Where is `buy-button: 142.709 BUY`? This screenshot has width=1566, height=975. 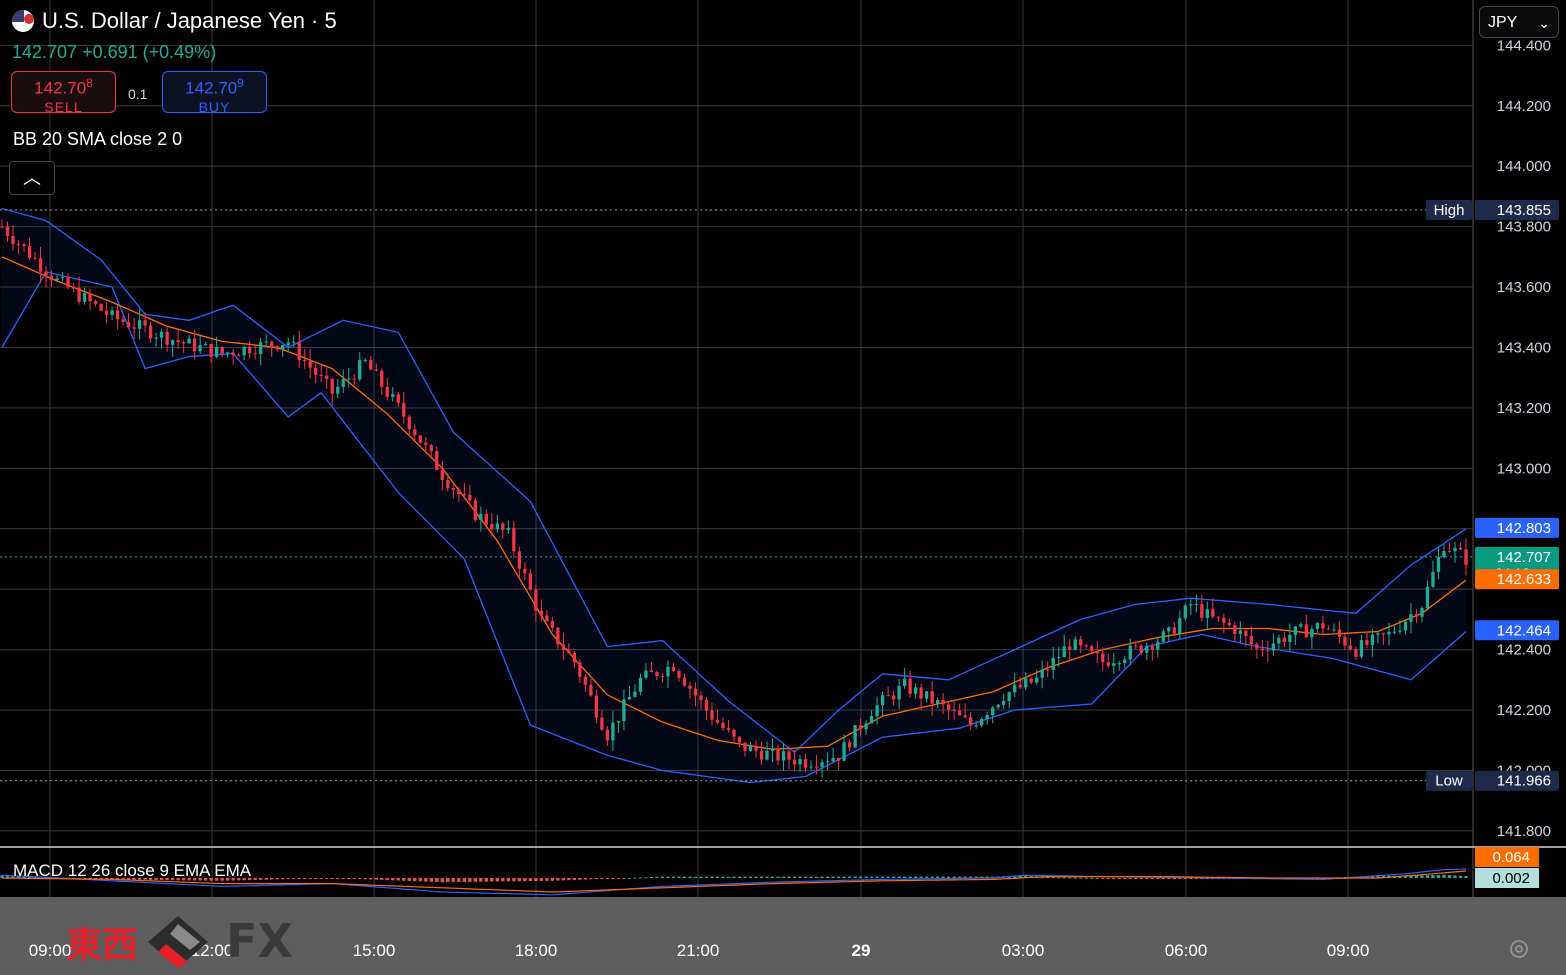
buy-button: 142.709 BUY is located at coordinates (214, 93).